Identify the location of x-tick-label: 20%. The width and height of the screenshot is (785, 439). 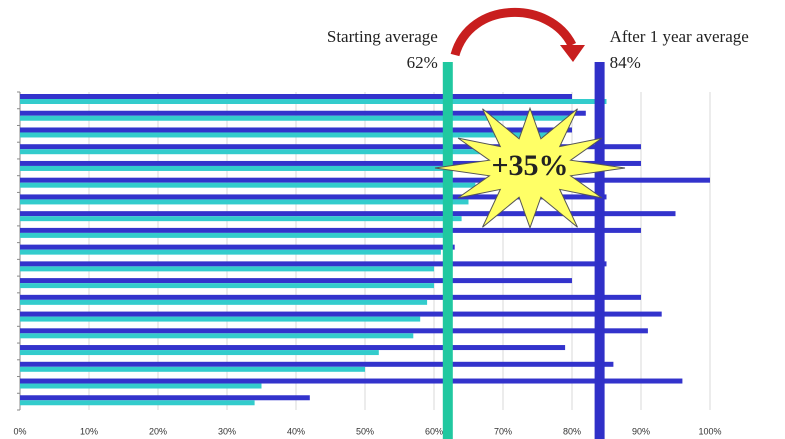
(158, 431).